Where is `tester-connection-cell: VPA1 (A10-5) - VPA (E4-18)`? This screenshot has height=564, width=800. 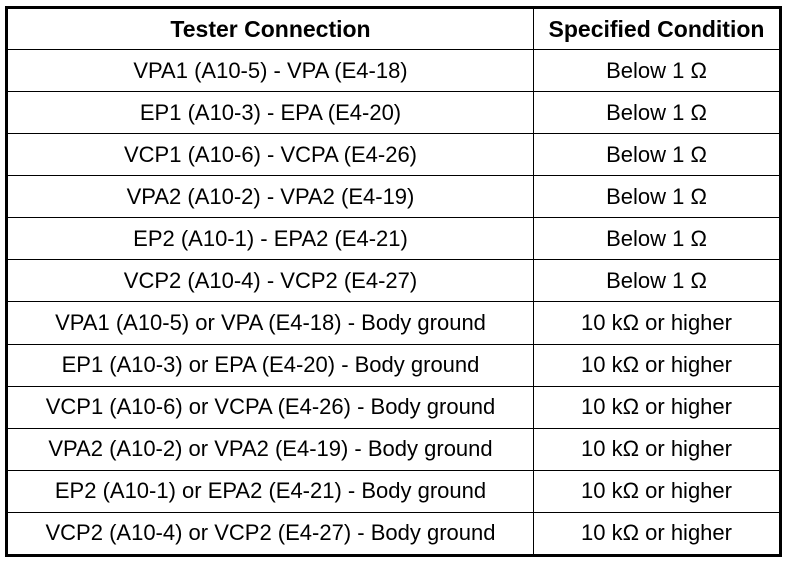
tester-connection-cell: VPA1 (A10-5) - VPA (E4-18) is located at coordinates (270, 70).